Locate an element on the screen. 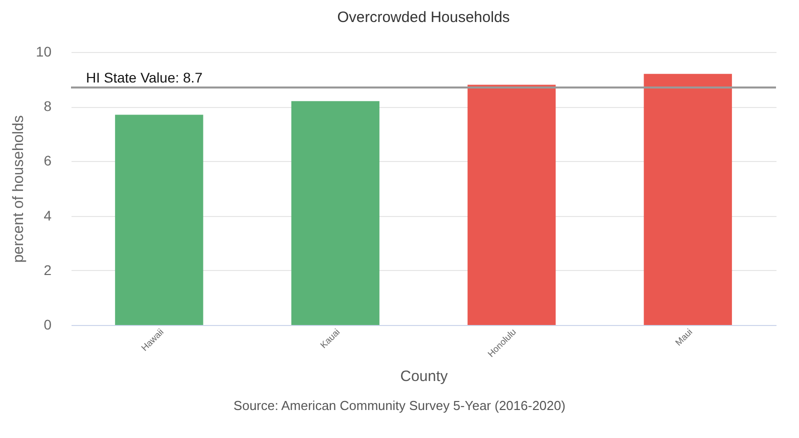 Image resolution: width=799 pixels, height=438 pixels. y-tick-label: 8 is located at coordinates (48, 106).